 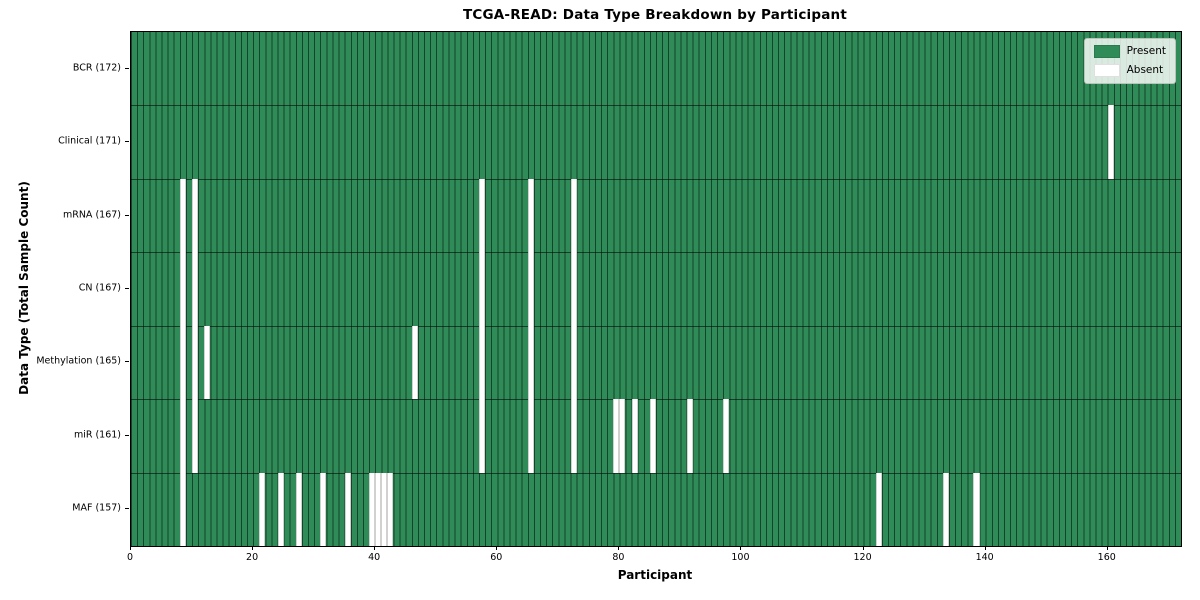 What do you see at coordinates (862, 557) in the screenshot?
I see `x-tick-label: 120` at bounding box center [862, 557].